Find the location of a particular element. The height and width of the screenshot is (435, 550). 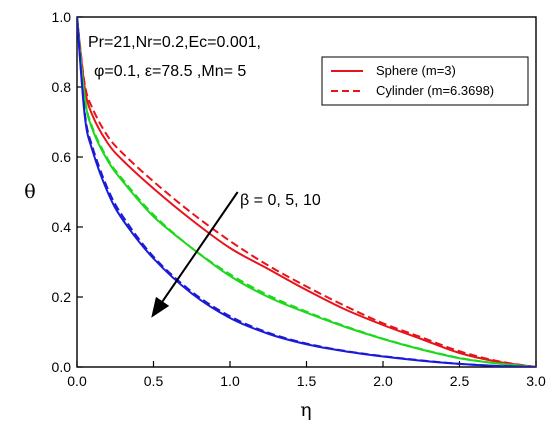

y-tick-label: 0.2 is located at coordinates (62, 297).